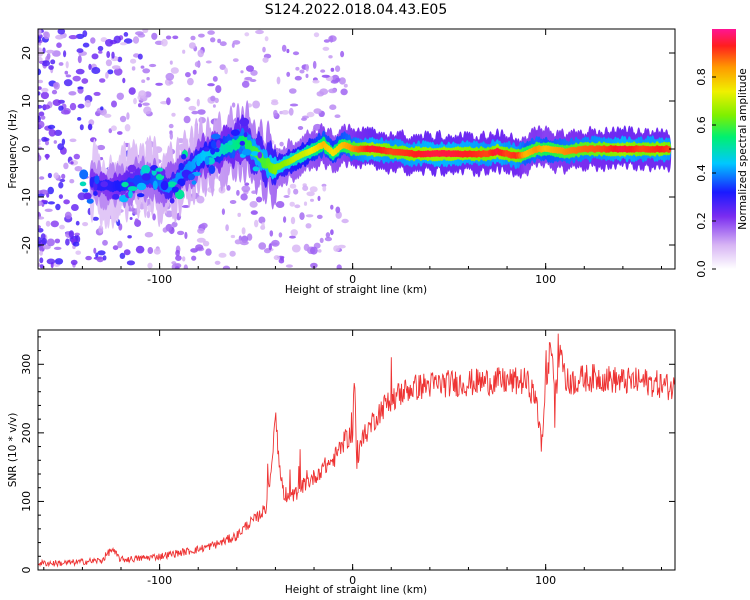  What do you see at coordinates (159, 279) in the screenshot?
I see `top-xtick-label: -100` at bounding box center [159, 279].